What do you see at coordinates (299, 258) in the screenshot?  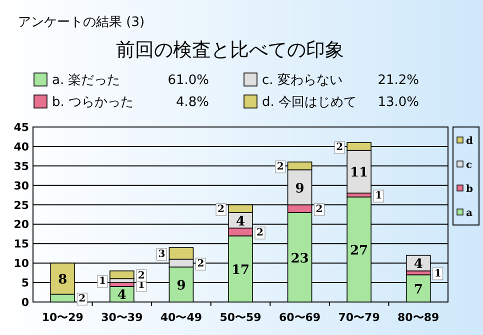 I see `data-label: 23` at bounding box center [299, 258].